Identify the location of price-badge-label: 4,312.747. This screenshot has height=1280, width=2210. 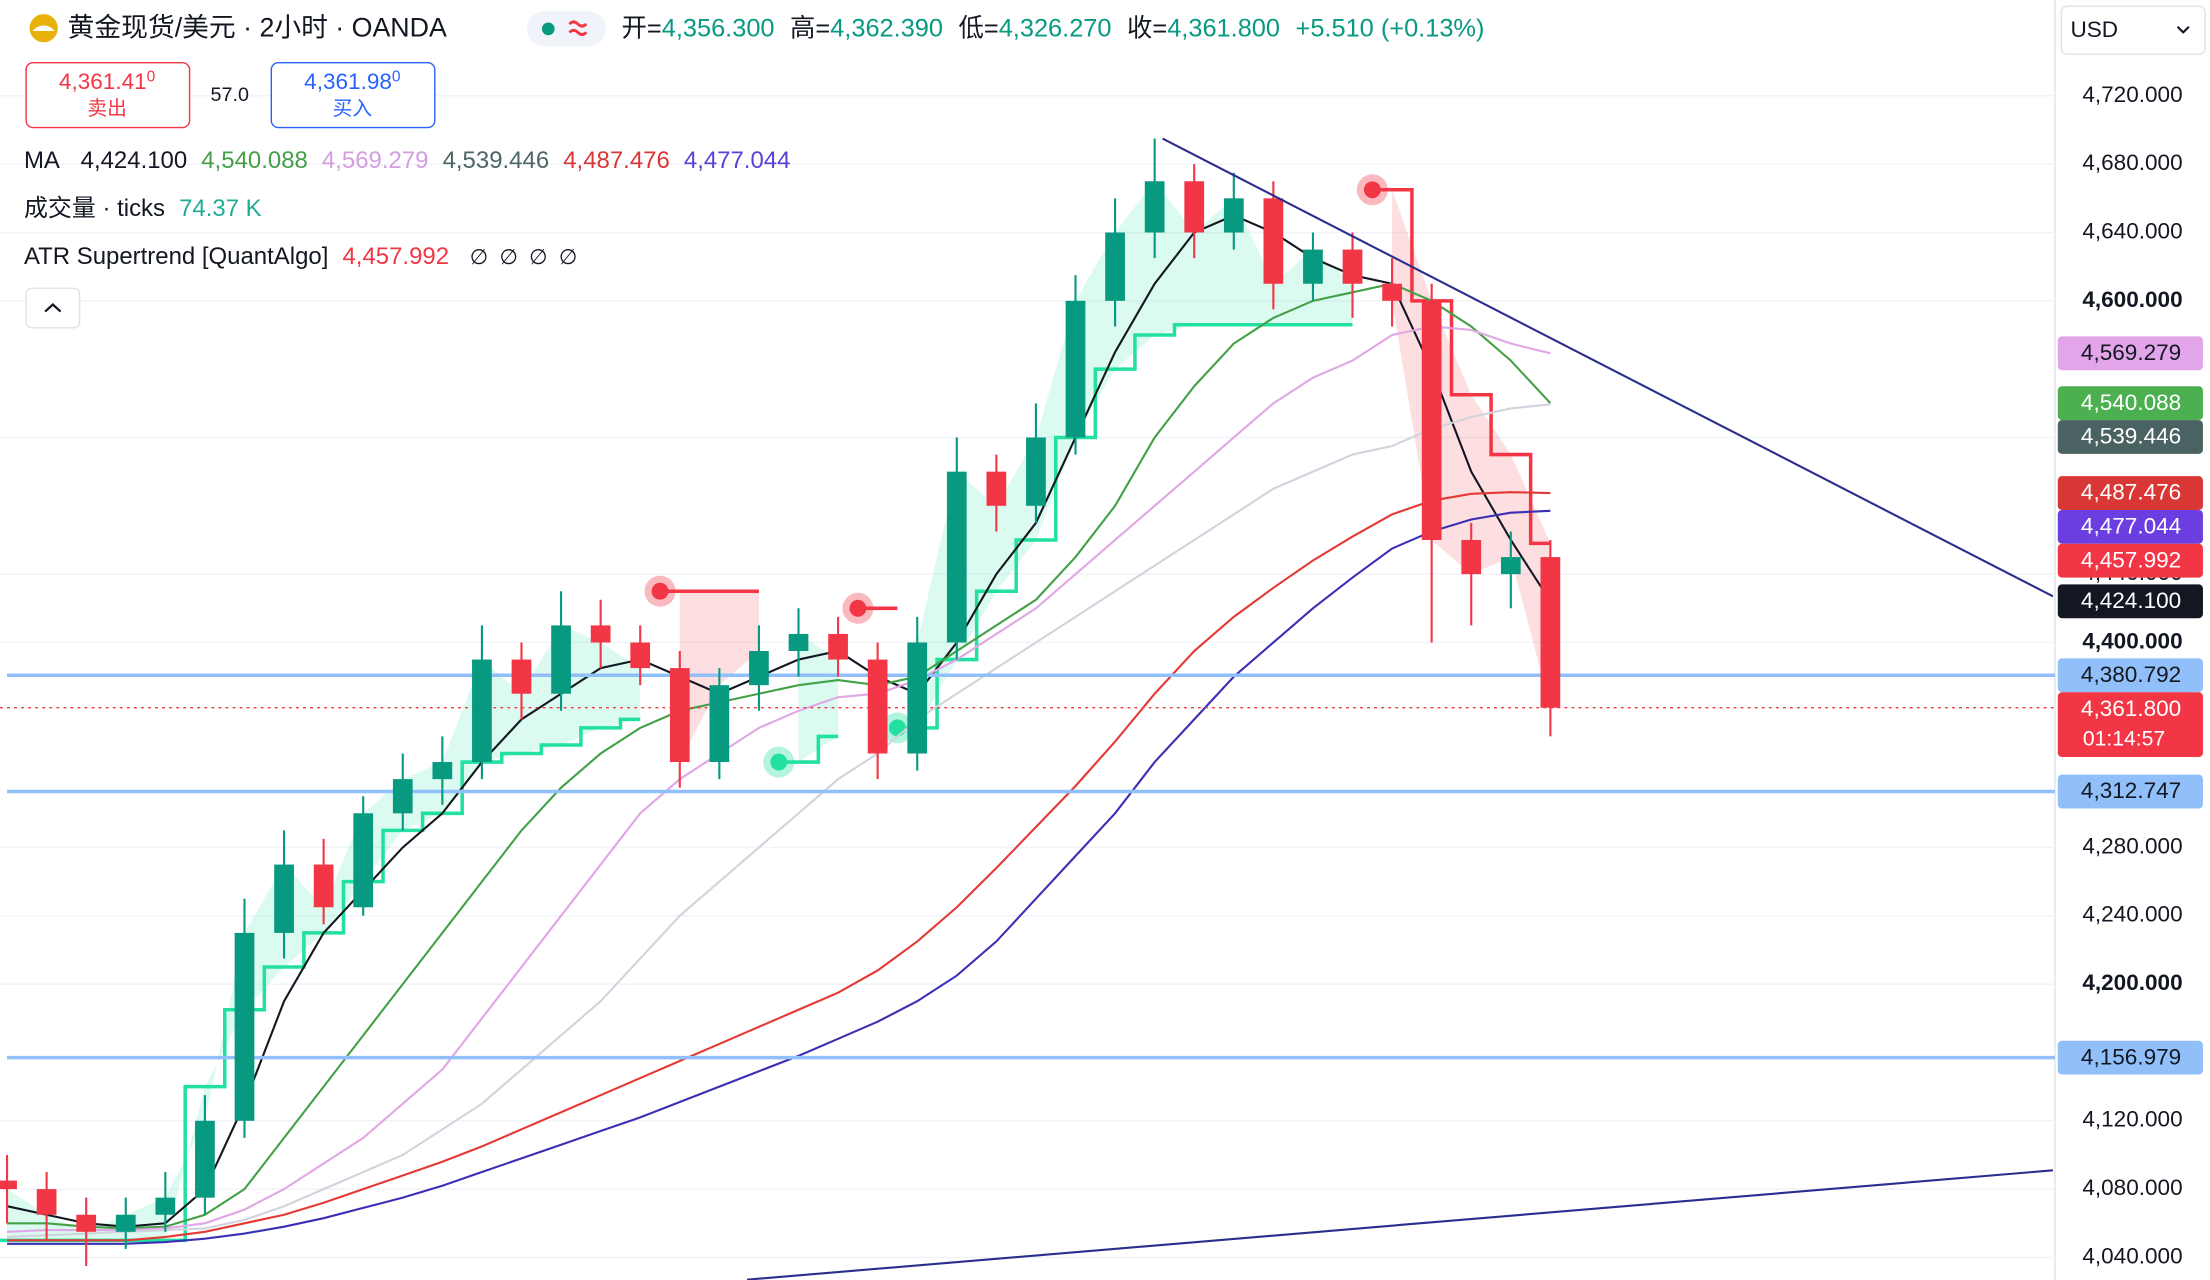
(2131, 790).